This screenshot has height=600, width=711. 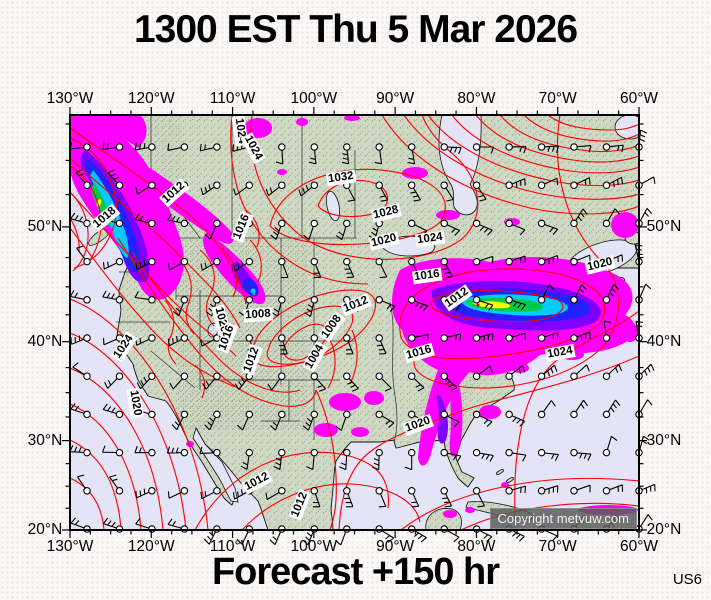 What do you see at coordinates (687, 579) in the screenshot?
I see `model-code: US6` at bounding box center [687, 579].